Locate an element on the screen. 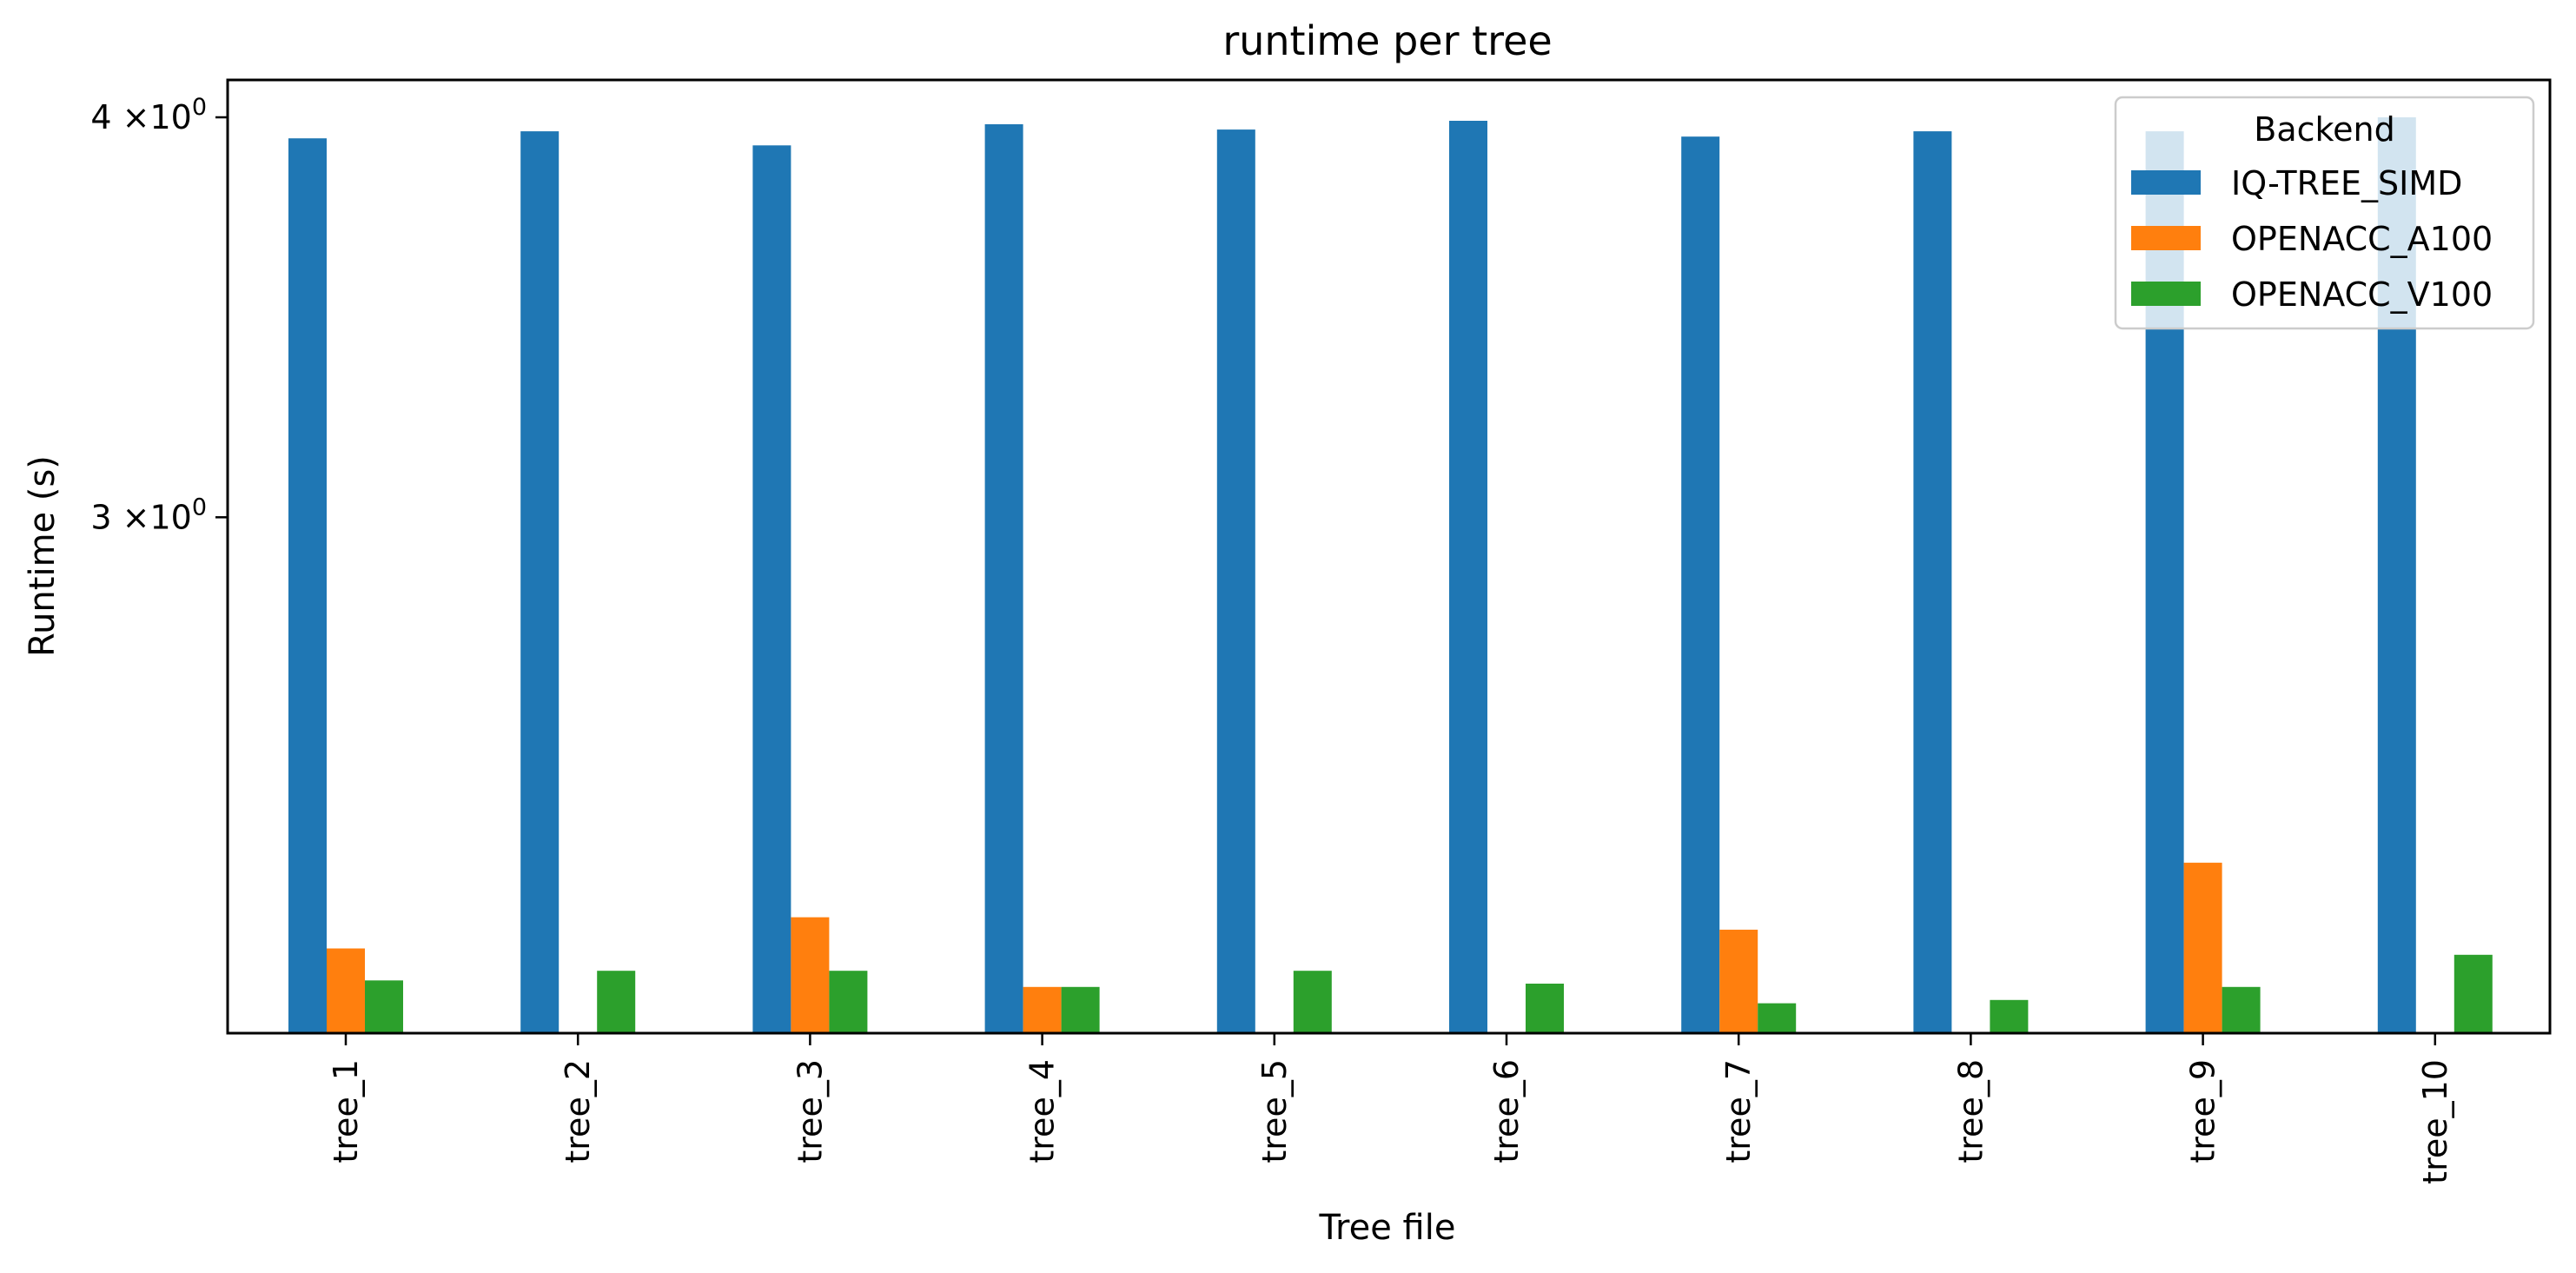 This screenshot has height=1273, width=2576. bar-tree_8-OPENACC_V100 is located at coordinates (2009, 1016).